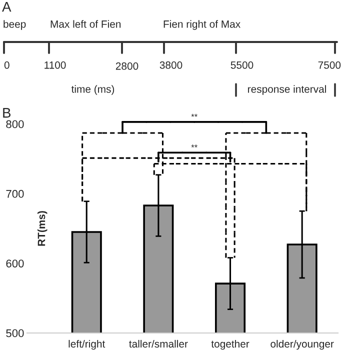 The image size is (344, 356). Describe the element at coordinates (242, 65) in the screenshot. I see `text: 5500` at that location.